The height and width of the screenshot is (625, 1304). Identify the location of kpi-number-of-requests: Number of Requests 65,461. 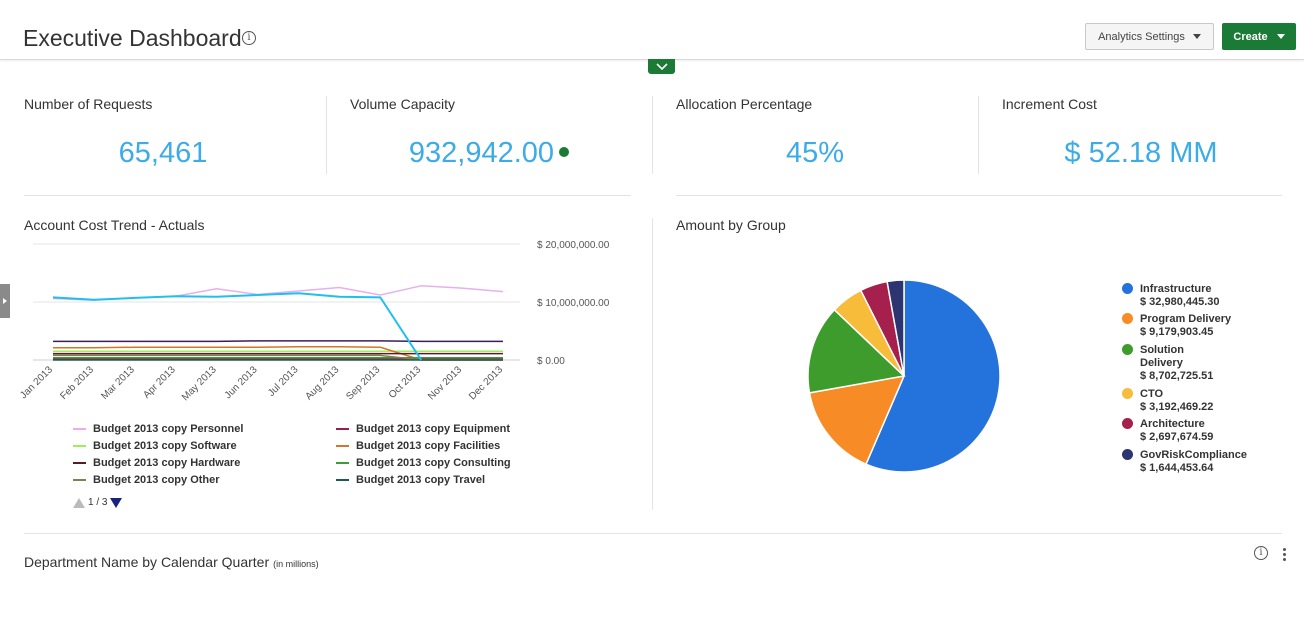
(163, 134).